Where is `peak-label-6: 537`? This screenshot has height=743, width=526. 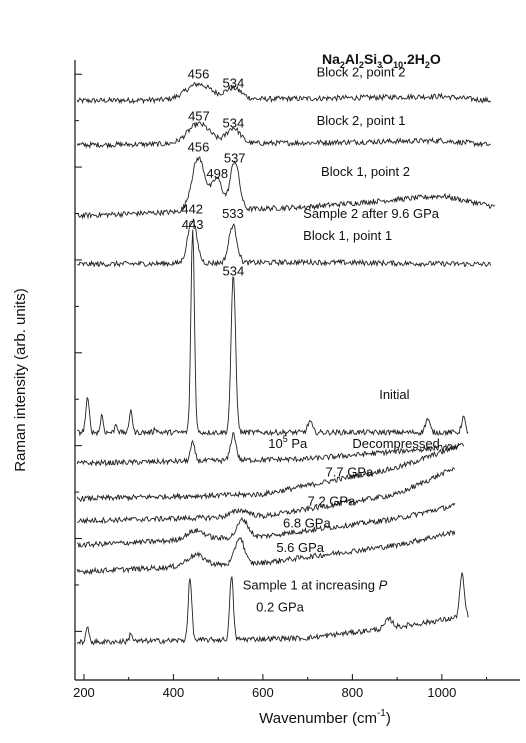
peak-label-6: 537 is located at coordinates (235, 158).